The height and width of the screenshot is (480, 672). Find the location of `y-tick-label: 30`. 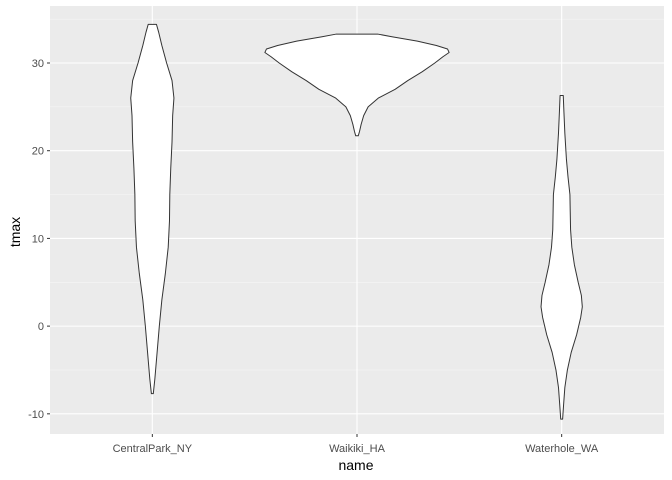

y-tick-label: 30 is located at coordinates (38, 64).